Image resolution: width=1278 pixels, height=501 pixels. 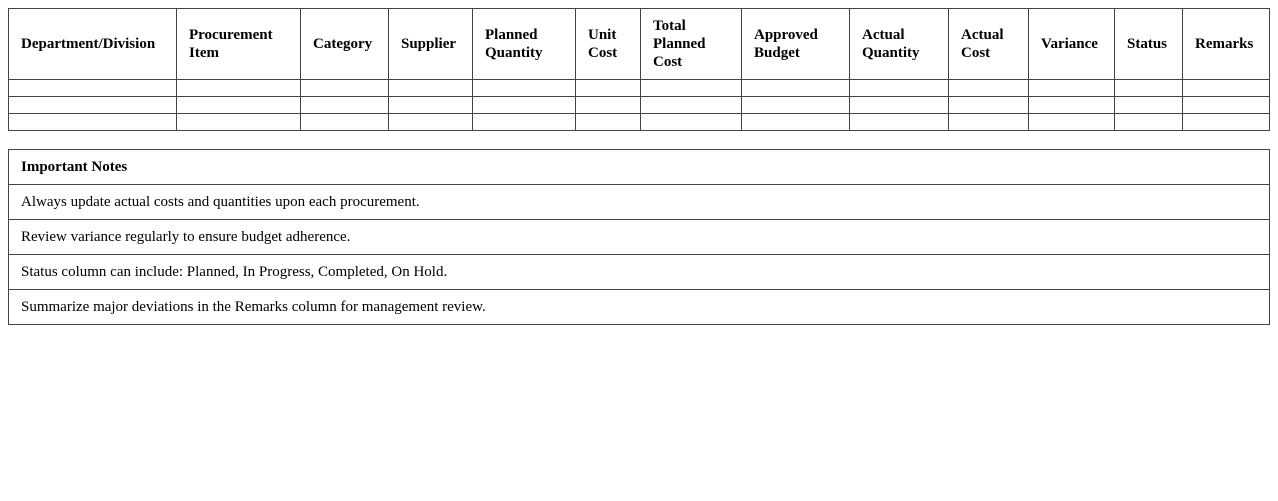 What do you see at coordinates (1148, 44) in the screenshot?
I see `column-header: Status` at bounding box center [1148, 44].